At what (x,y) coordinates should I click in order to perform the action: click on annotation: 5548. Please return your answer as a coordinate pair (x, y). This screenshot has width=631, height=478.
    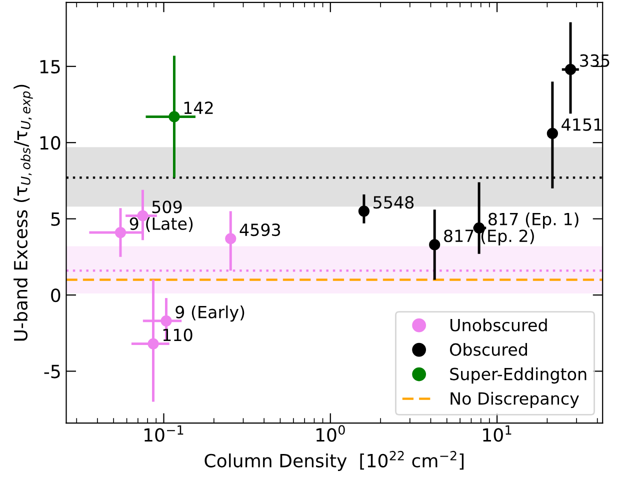
    Looking at the image, I should click on (394, 202).